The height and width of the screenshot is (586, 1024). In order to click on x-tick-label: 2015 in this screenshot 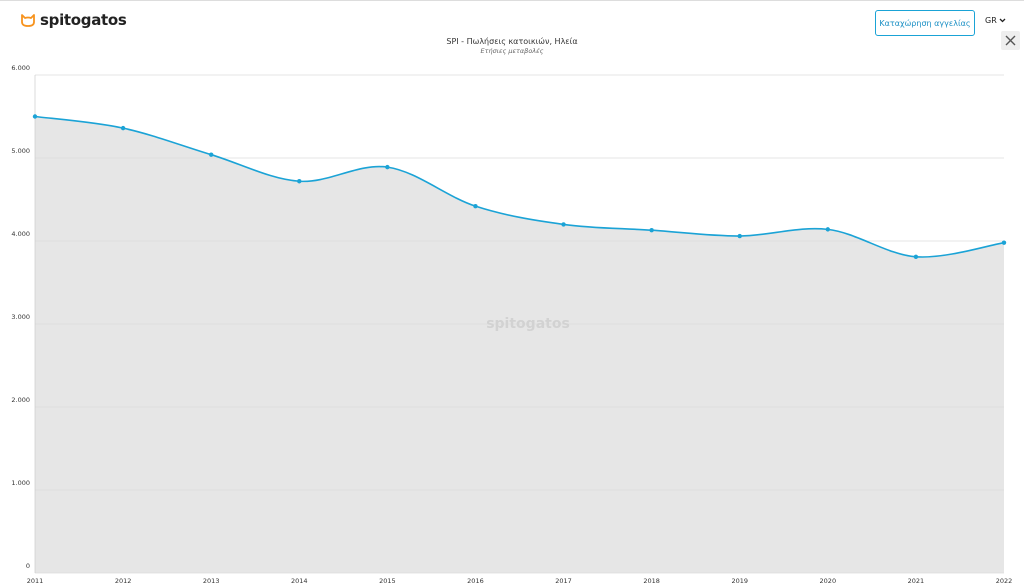, I will do `click(387, 581)`.